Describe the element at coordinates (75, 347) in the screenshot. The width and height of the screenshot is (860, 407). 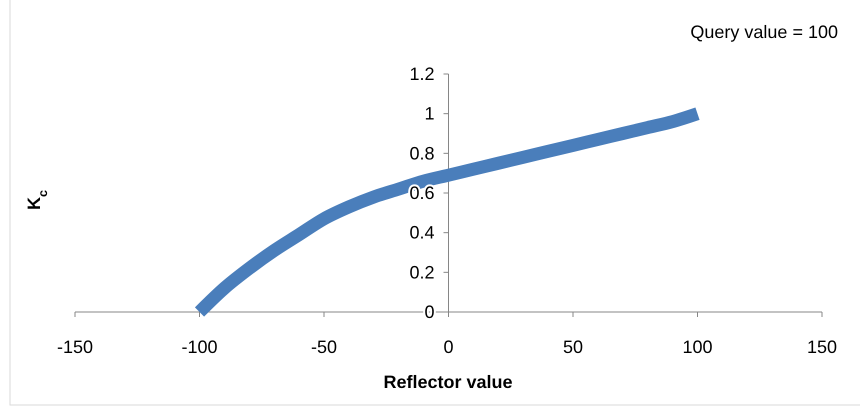
I see `x-tick-label: -150` at that location.